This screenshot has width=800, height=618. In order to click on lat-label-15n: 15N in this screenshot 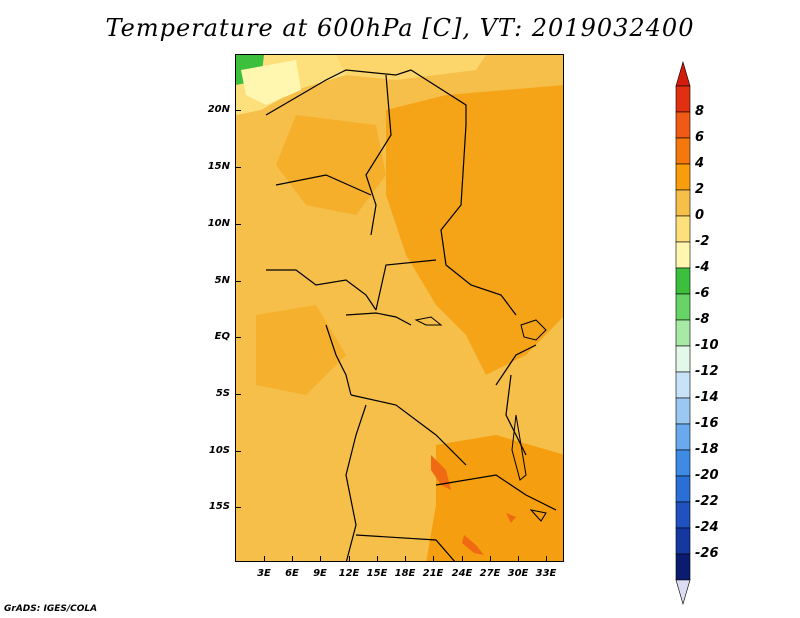, I will do `click(218, 166)`.